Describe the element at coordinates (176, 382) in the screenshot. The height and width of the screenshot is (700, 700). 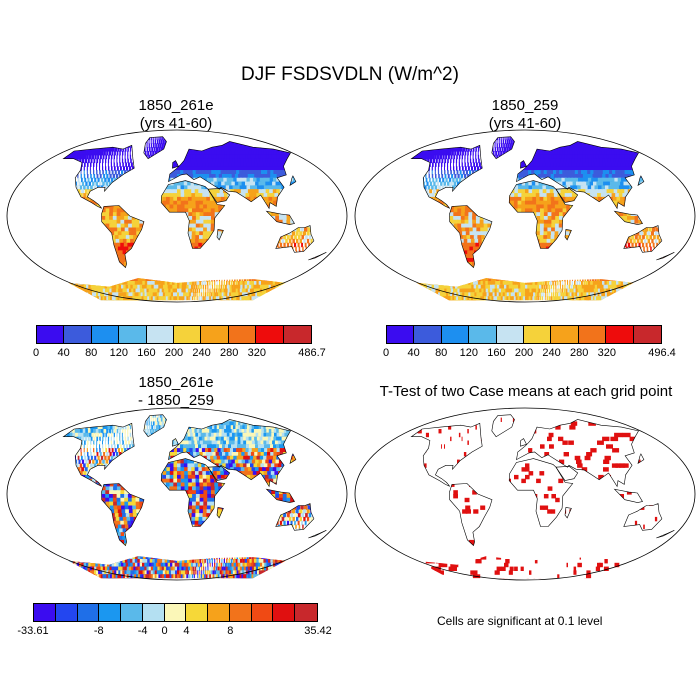
I see `panel-3-title-line1: 1850_261e` at that location.